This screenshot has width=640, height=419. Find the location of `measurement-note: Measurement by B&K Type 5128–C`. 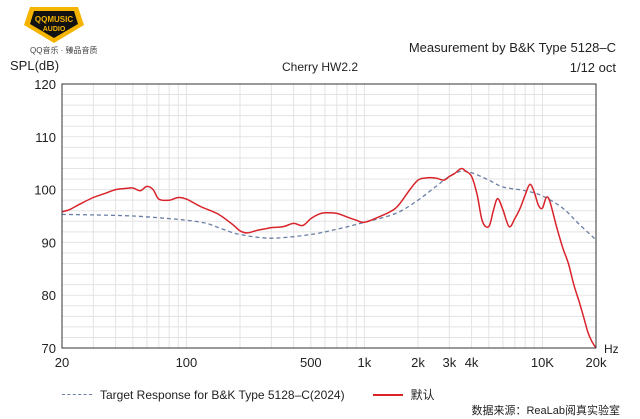

measurement-note: Measurement by B&K Type 5128–C is located at coordinates (512, 47).